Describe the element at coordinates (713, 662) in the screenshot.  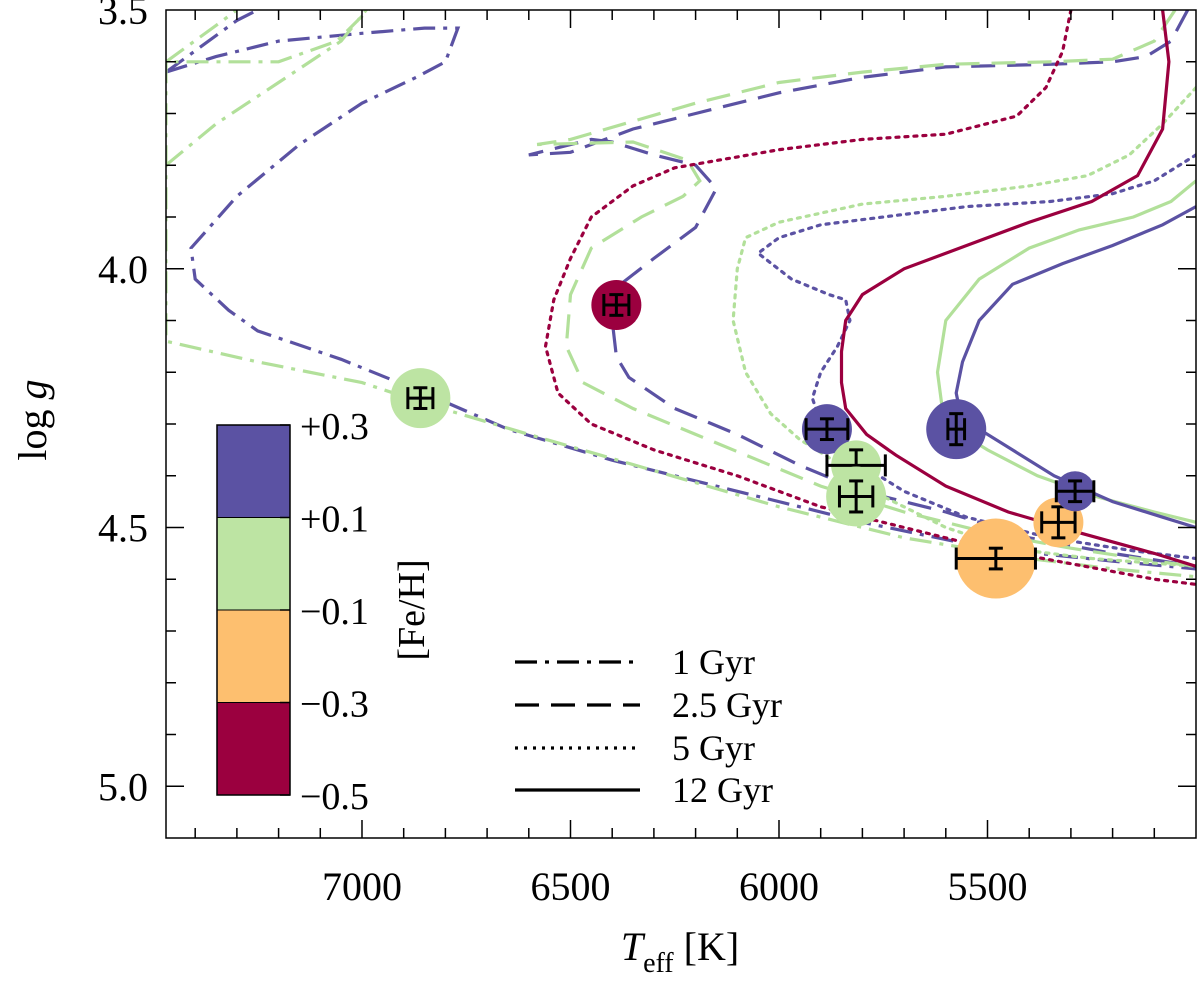
I see `legend-label-0: 1 Gyr` at that location.